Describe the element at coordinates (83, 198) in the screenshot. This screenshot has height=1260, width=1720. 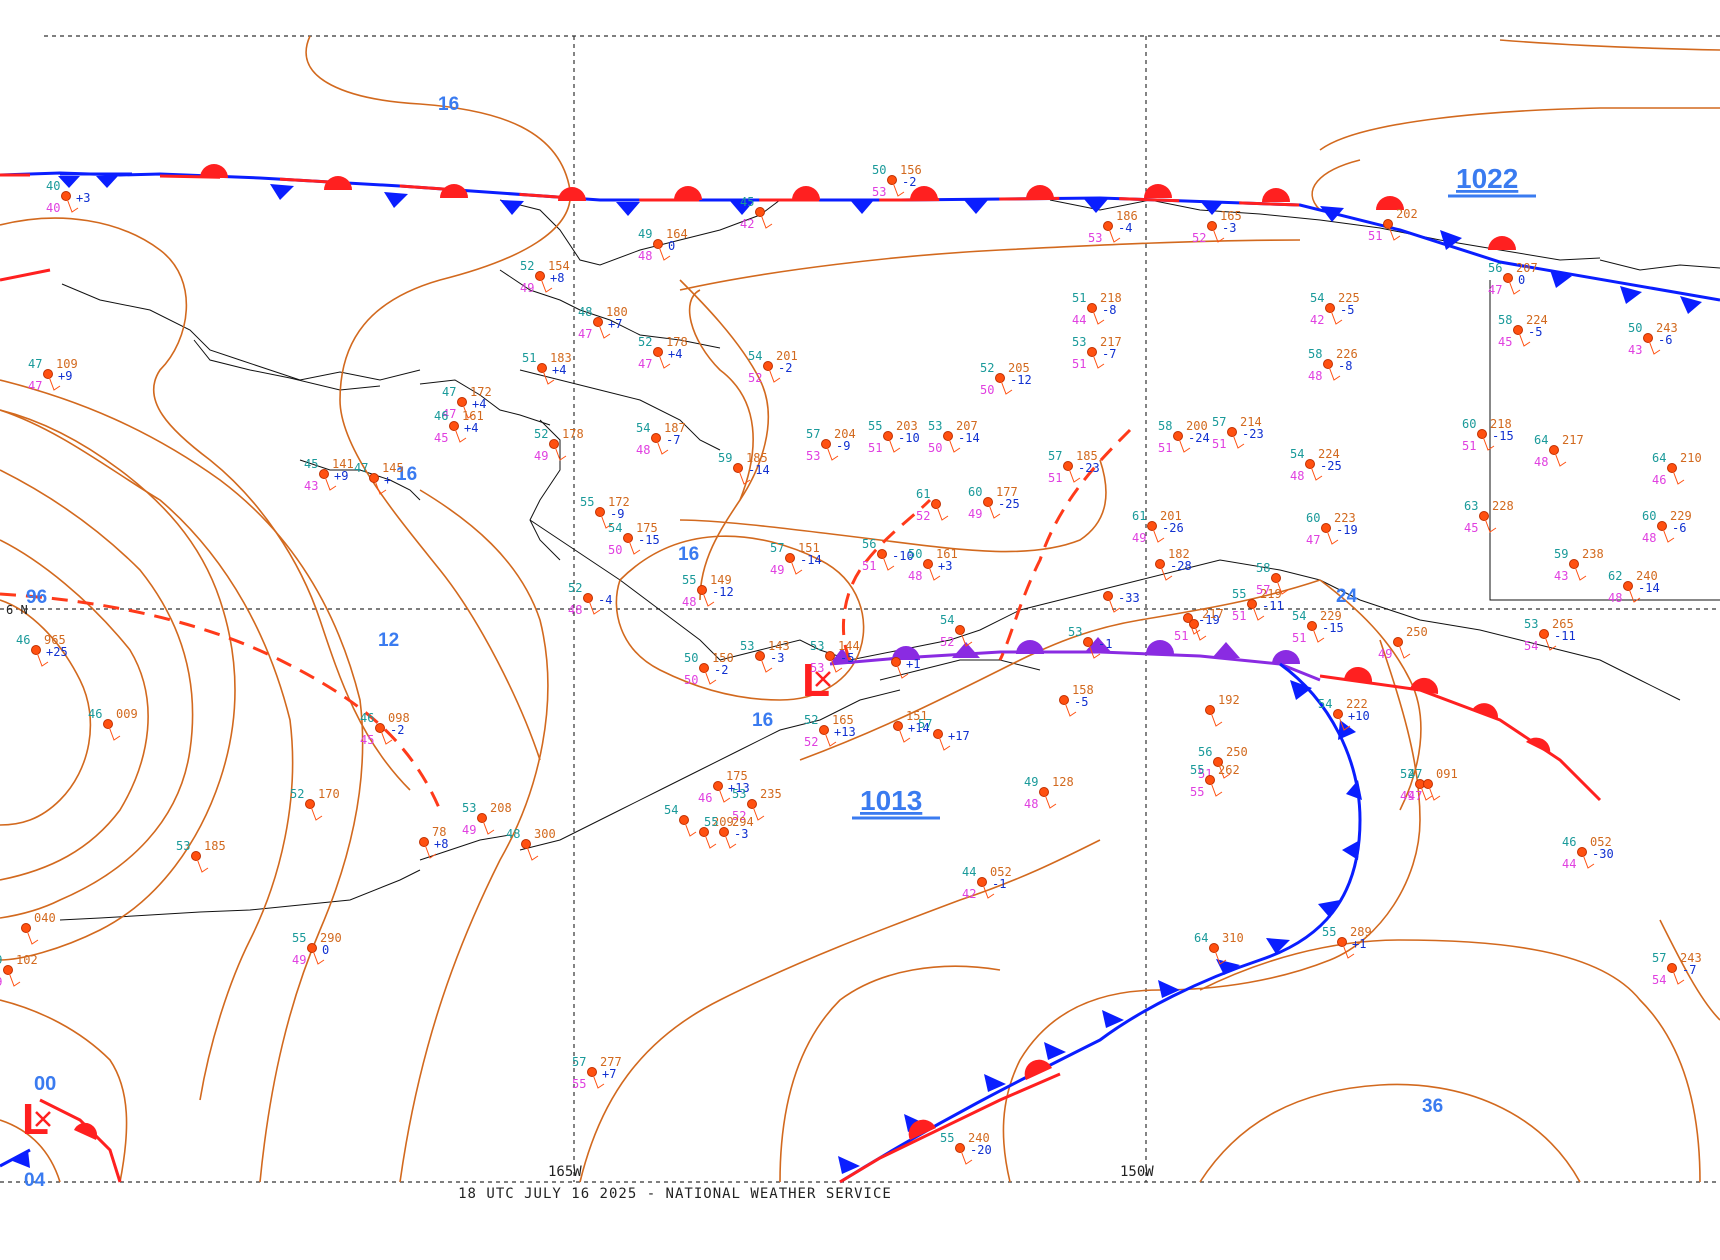
I see `station-tendency: +3` at that location.